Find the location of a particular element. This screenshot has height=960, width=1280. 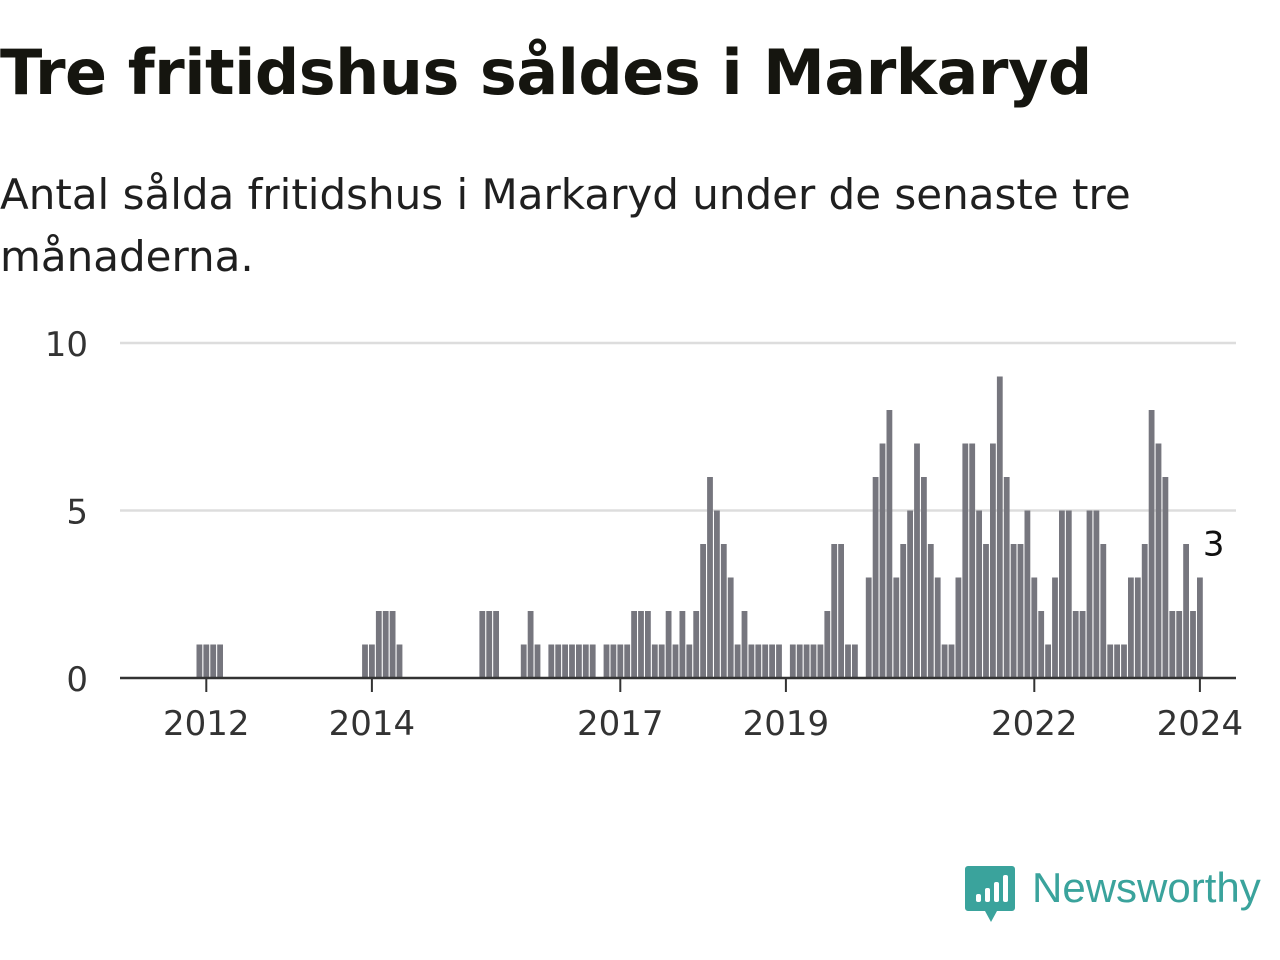

chart-title: Tre fritidshus såldes i Markaryd is located at coordinates (546, 72).